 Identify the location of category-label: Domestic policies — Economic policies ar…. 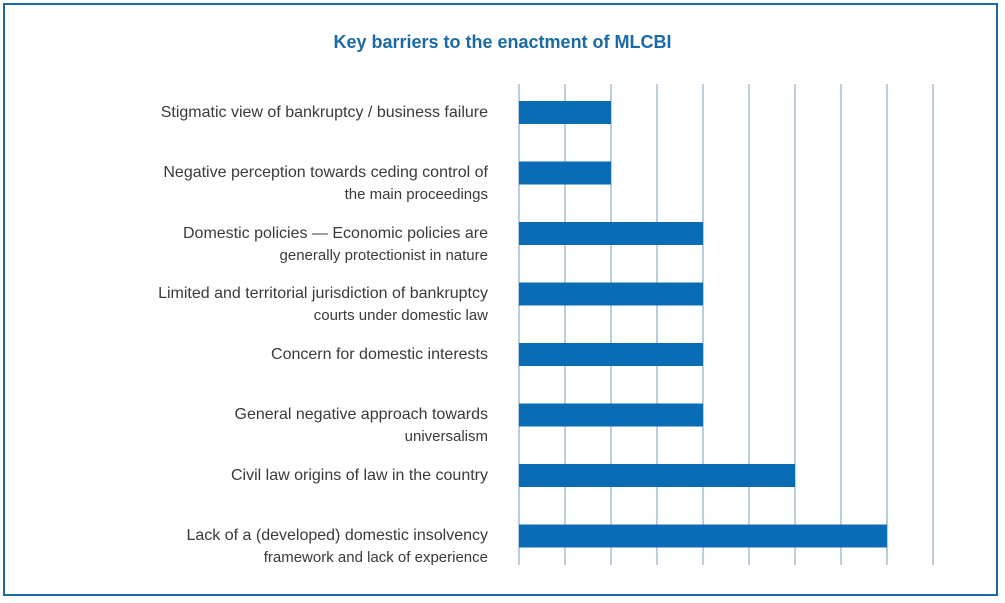
(258, 245).